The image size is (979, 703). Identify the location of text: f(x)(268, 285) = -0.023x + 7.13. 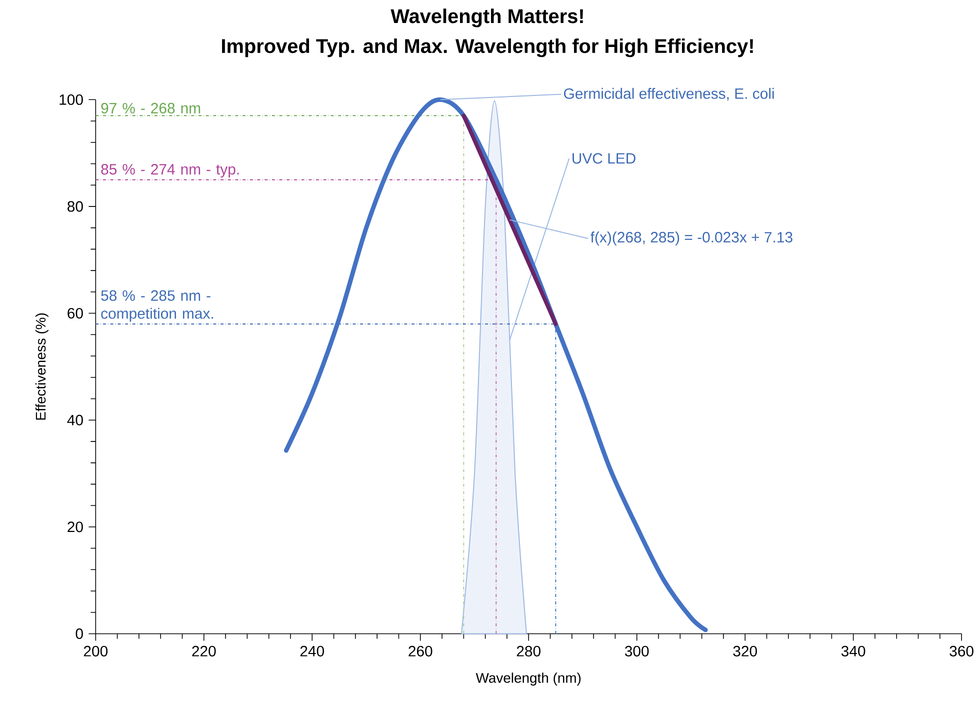
(691, 238).